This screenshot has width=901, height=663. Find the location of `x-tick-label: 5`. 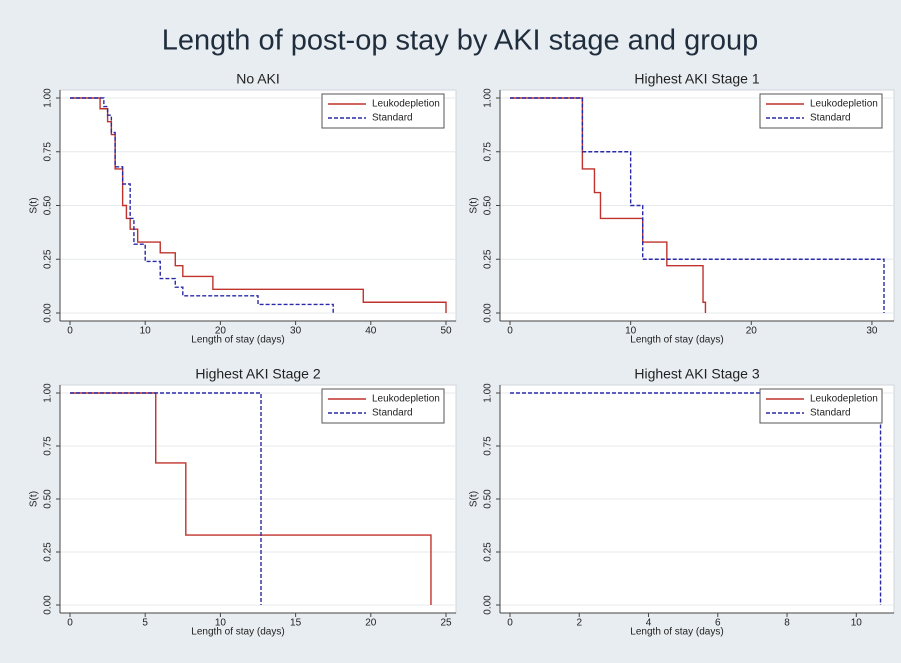

x-tick-label: 5 is located at coordinates (145, 623).